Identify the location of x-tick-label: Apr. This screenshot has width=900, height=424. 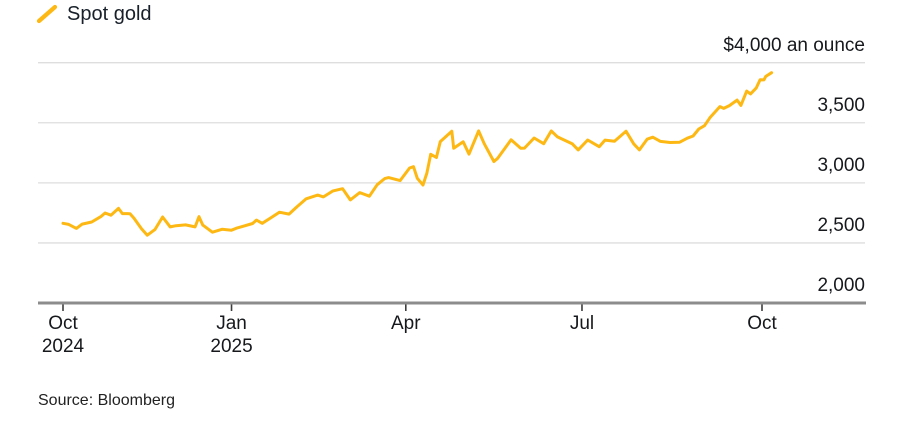
(406, 323).